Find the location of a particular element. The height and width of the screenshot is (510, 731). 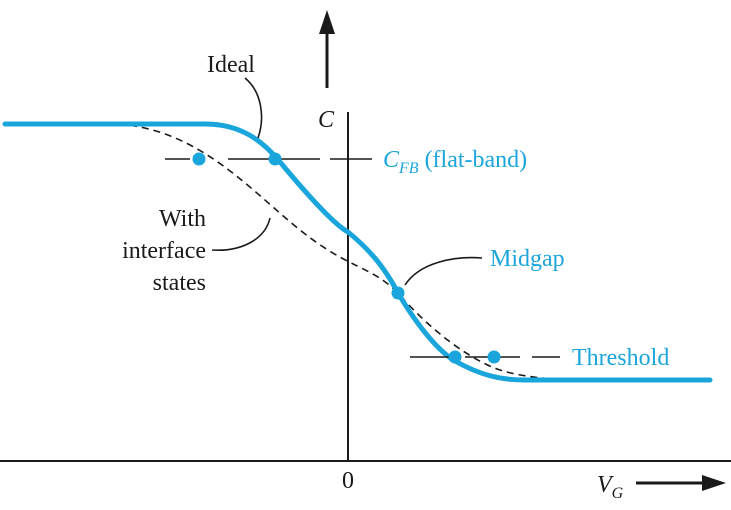

vg-arrow-head is located at coordinates (714, 483).